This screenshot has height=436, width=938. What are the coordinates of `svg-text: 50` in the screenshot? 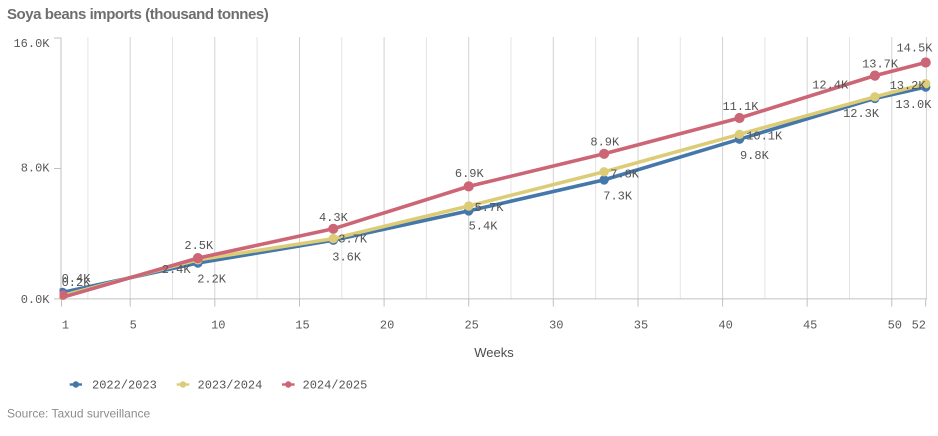 It's located at (895, 326).